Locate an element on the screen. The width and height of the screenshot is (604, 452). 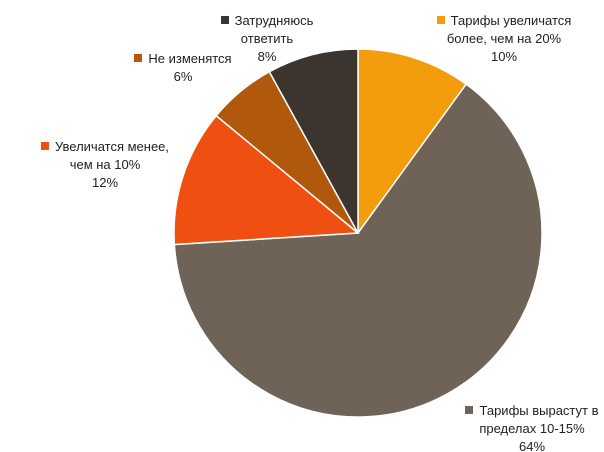
category-name: Тарифы увеличатся более, чем на 20% is located at coordinates (509, 29).